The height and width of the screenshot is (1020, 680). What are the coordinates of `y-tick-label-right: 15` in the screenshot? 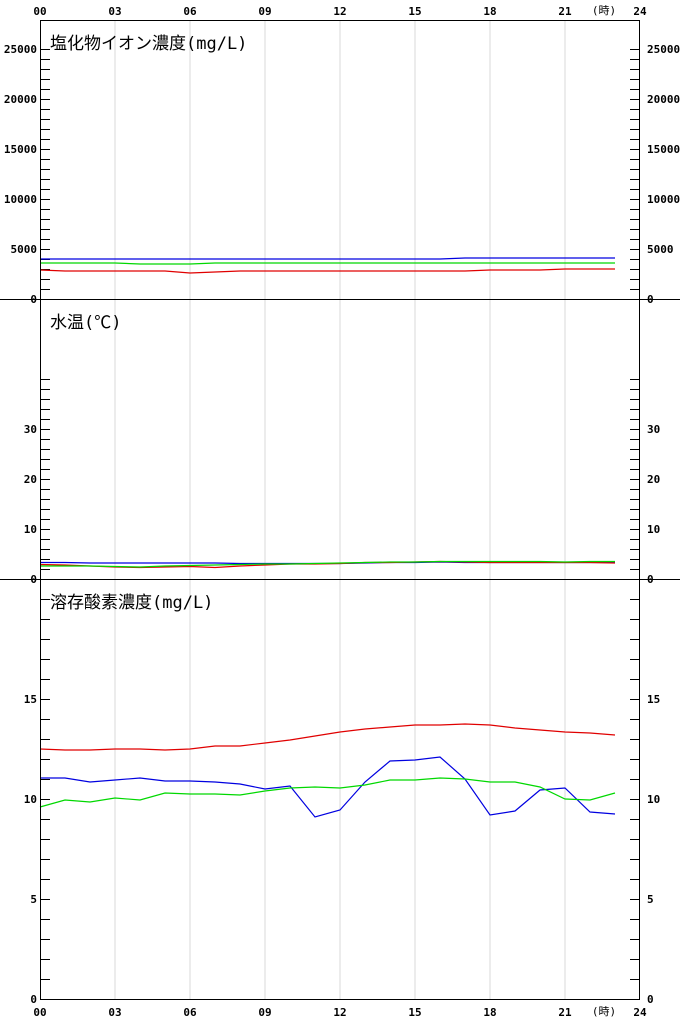 It's located at (653, 699).